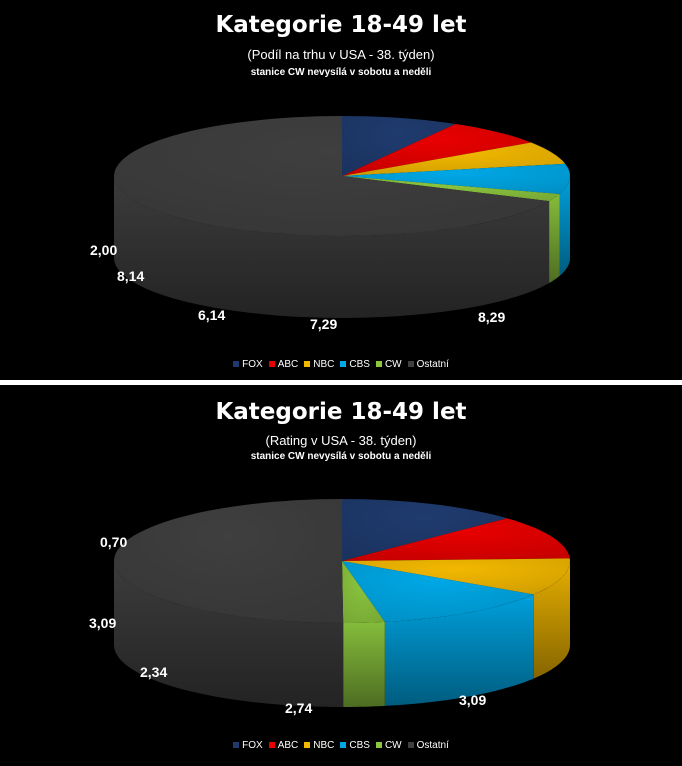 This screenshot has width=682, height=766. Describe the element at coordinates (341, 382) in the screenshot. I see `separator` at that location.